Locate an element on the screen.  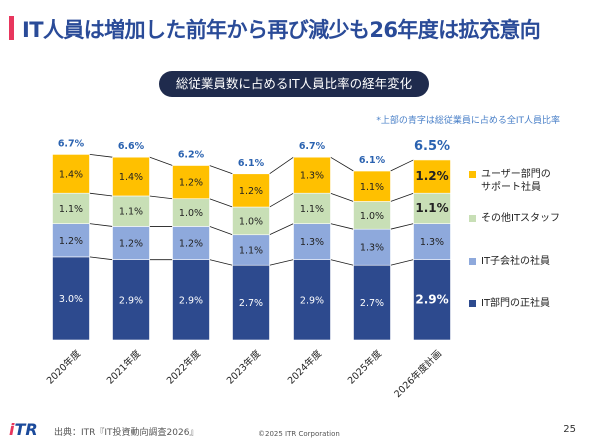
category-label: 2026年度計画 is located at coordinates (418, 374).